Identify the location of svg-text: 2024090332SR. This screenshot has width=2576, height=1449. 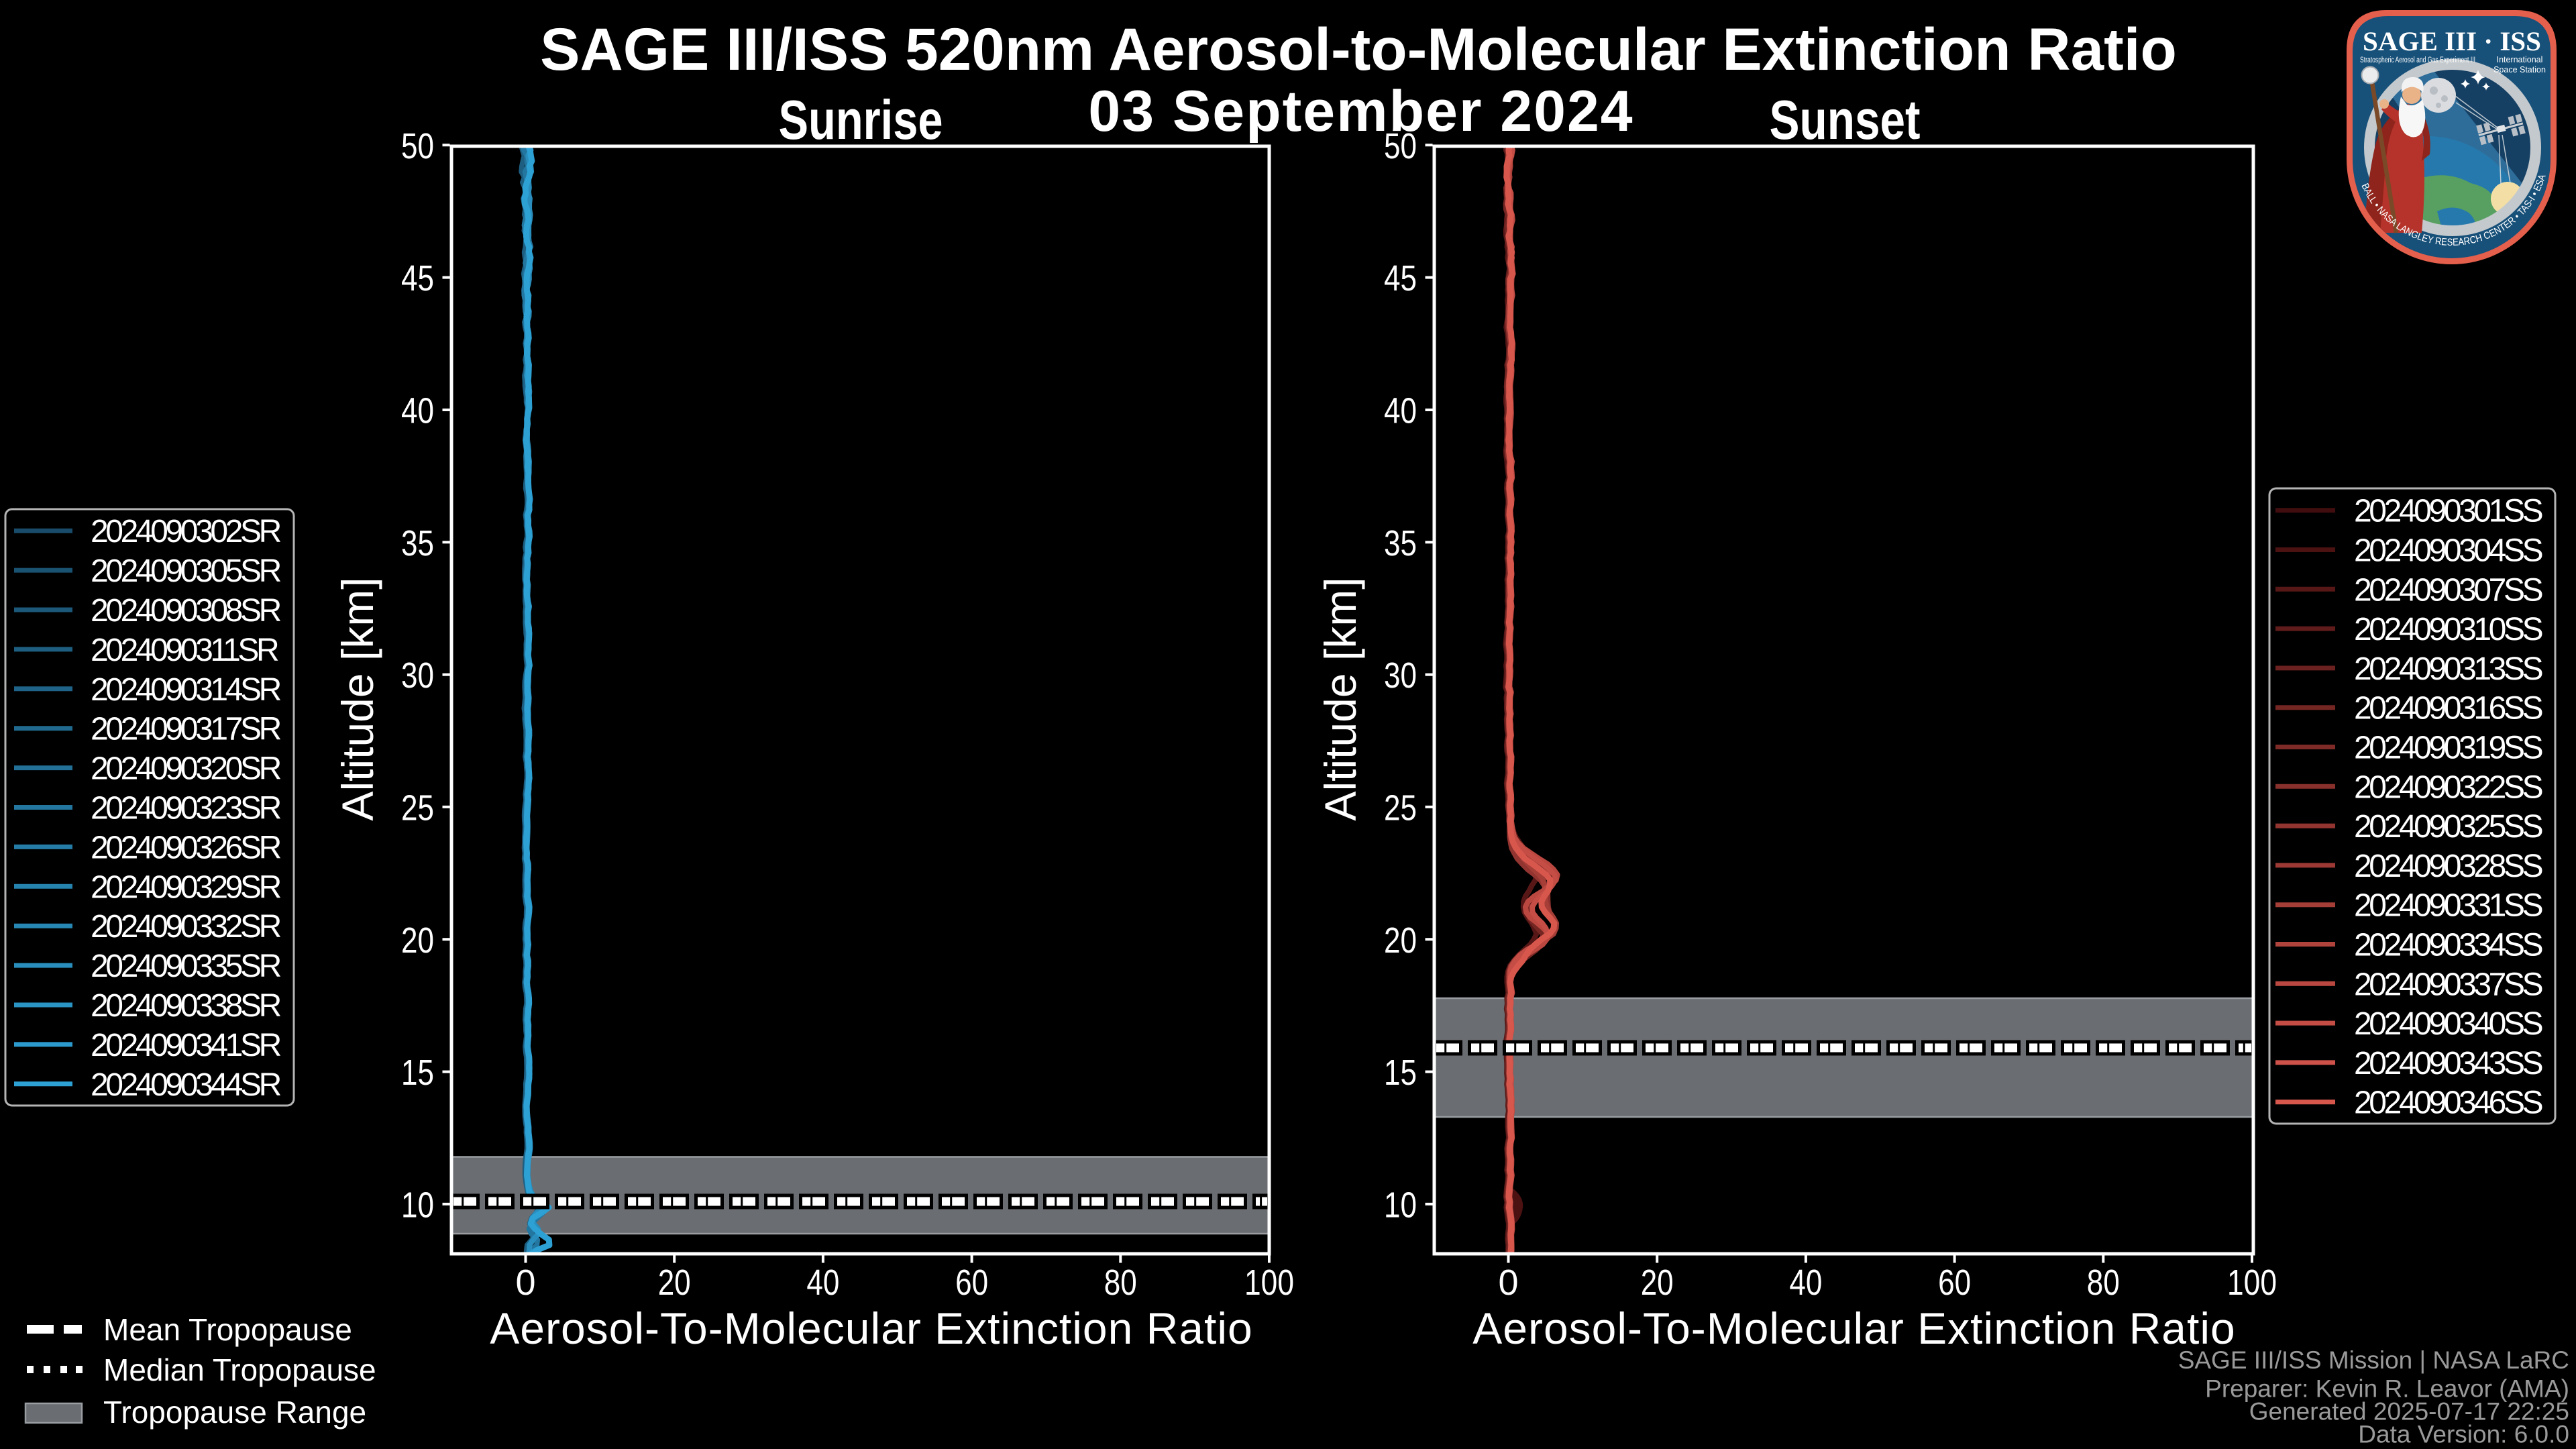
(186, 927).